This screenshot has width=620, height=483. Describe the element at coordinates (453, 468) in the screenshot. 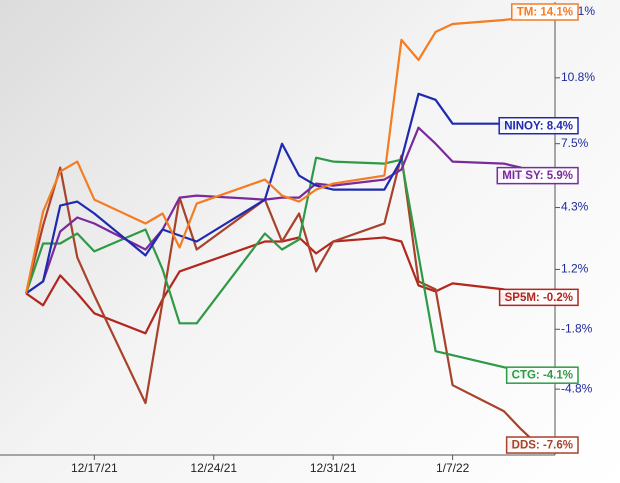

I see `x-tick-label: 1/7/22` at that location.